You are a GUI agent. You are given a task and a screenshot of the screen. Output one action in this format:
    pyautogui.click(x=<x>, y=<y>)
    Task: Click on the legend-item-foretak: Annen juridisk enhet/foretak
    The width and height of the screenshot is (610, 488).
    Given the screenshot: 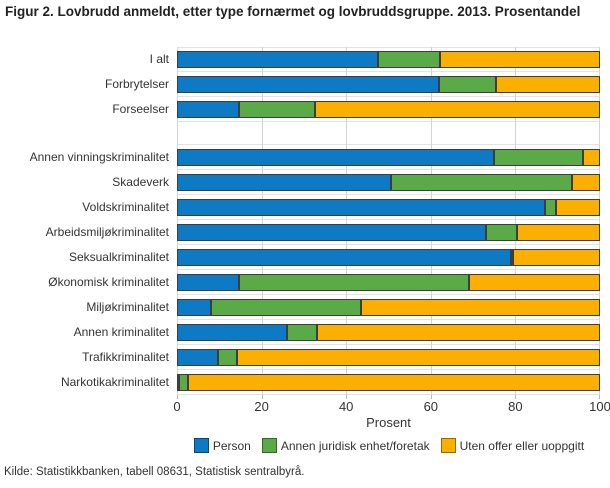 What is the action you would take?
    pyautogui.click(x=345, y=445)
    